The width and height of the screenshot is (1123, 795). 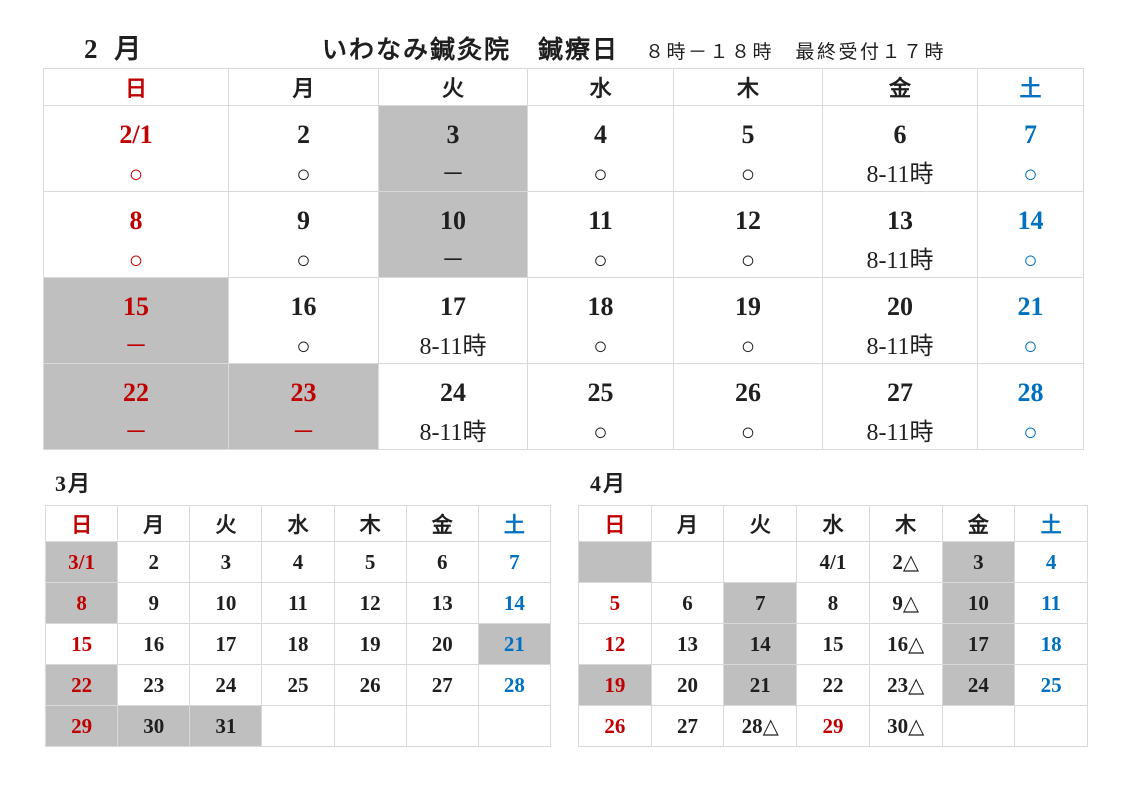 I want to click on date-label: 28, so click(x=1030, y=392).